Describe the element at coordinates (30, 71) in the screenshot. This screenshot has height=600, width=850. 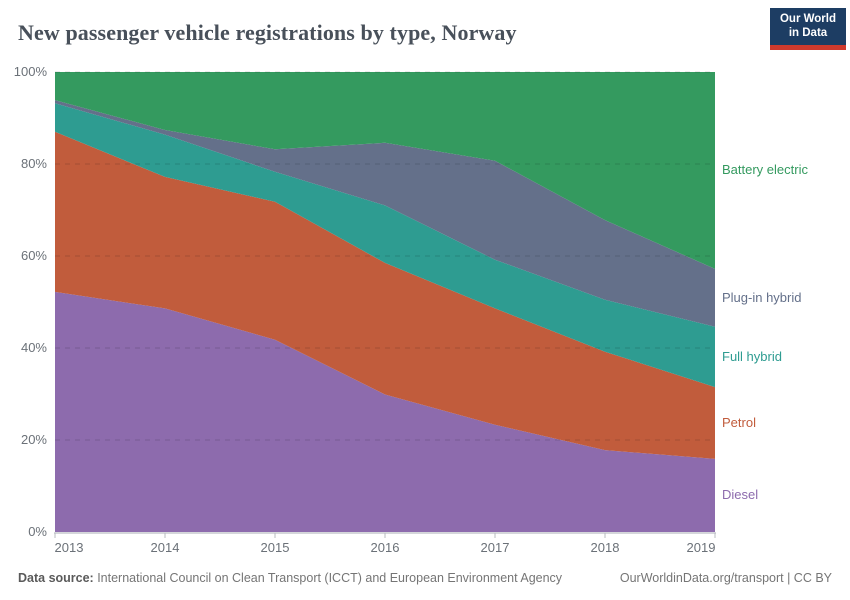
I see `y-tick-label-100%: 100%` at that location.